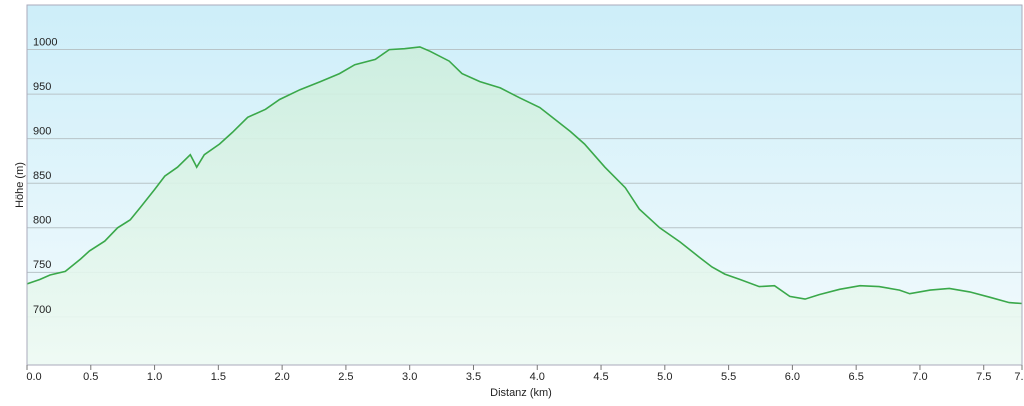  What do you see at coordinates (154, 377) in the screenshot?
I see `x-tick-label: 1.0` at bounding box center [154, 377].